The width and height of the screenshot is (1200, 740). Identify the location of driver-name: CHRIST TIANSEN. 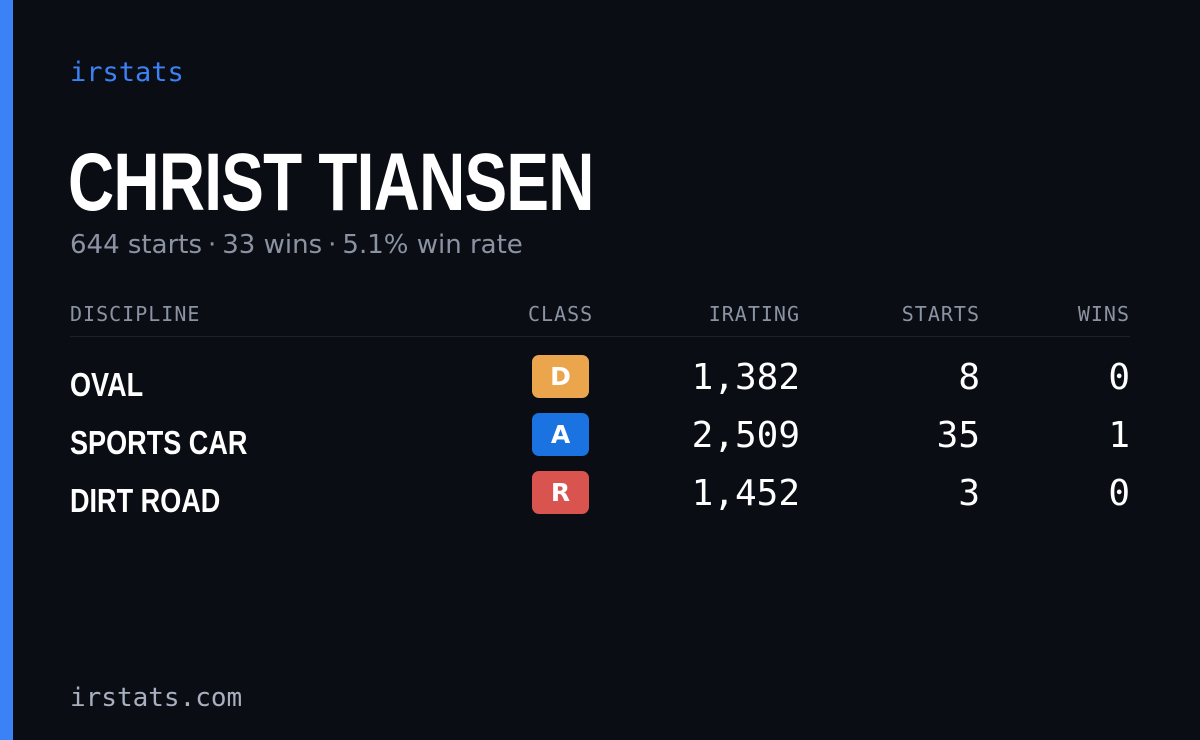
(331, 182).